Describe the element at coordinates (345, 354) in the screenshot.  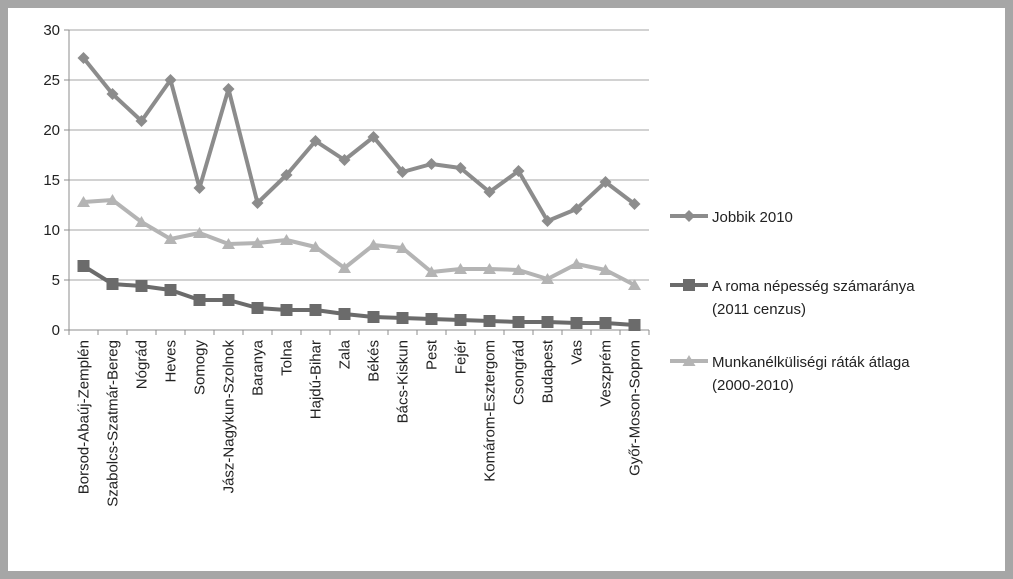
I see `x-tick-label: Zala` at that location.